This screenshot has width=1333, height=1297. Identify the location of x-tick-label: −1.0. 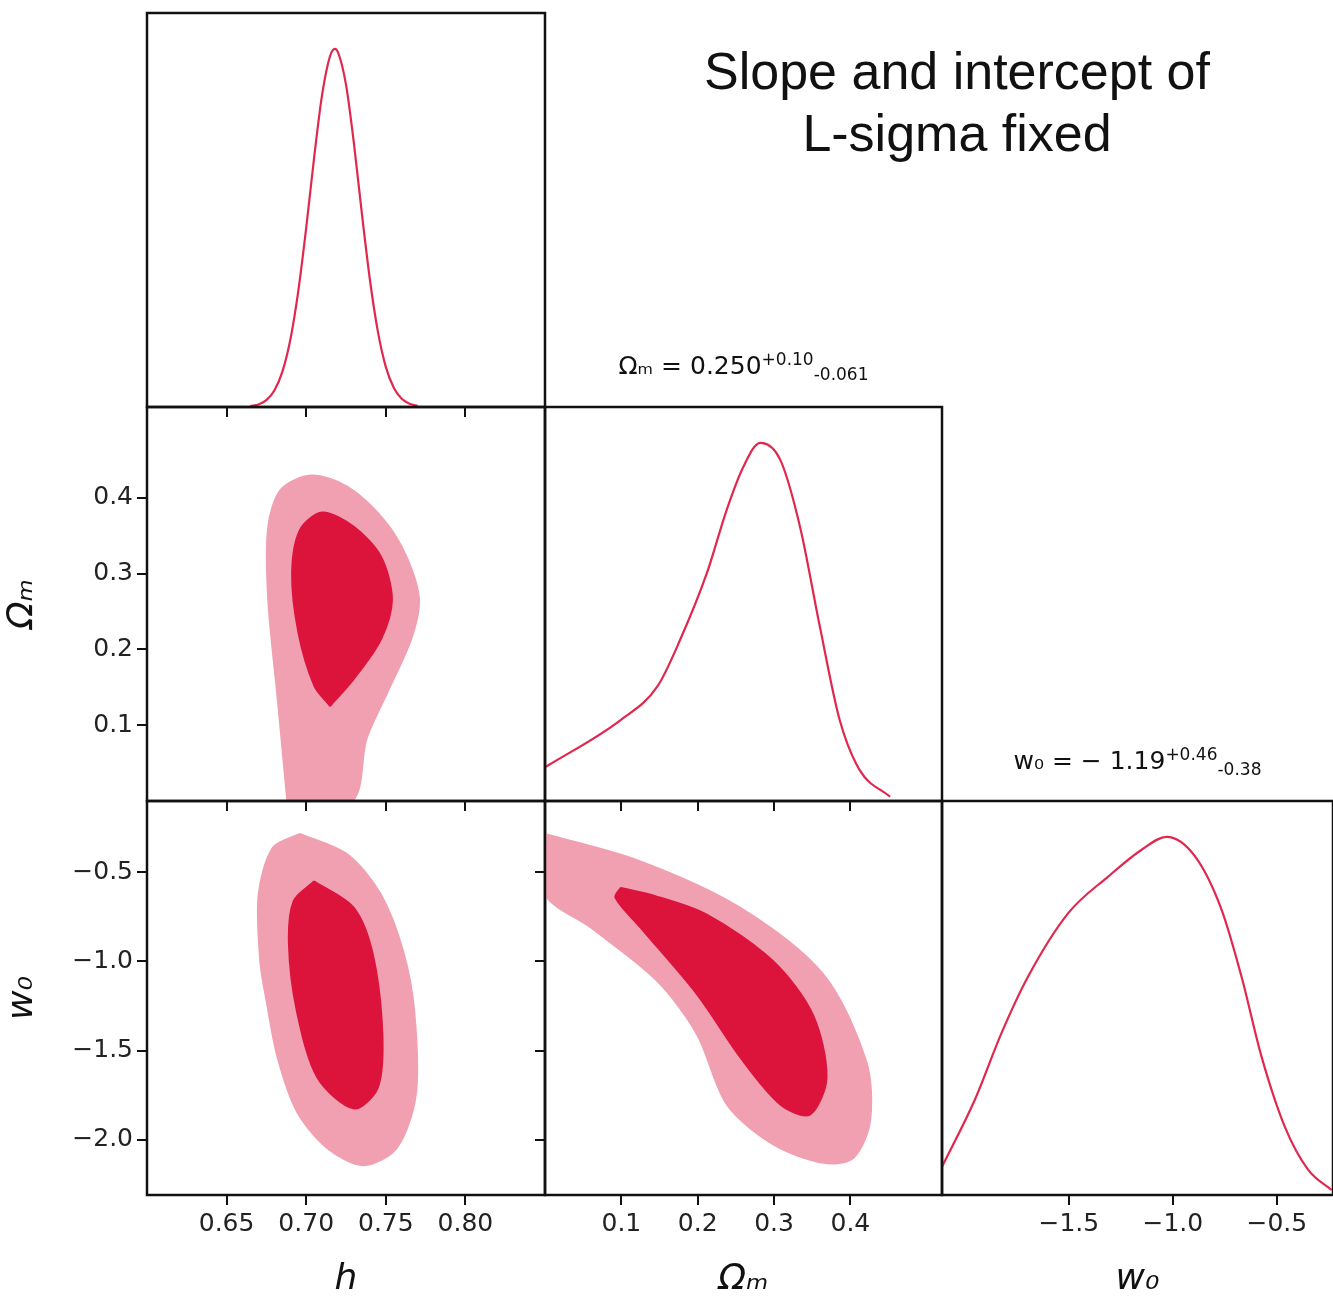
(1173, 1222).